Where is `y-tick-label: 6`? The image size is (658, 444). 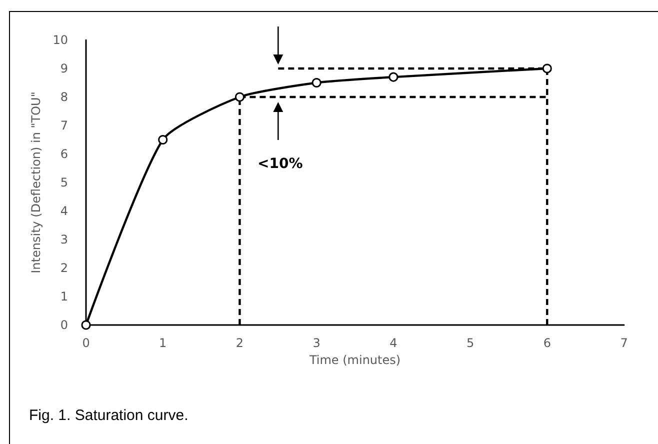
y-tick-label: 6 is located at coordinates (64, 154).